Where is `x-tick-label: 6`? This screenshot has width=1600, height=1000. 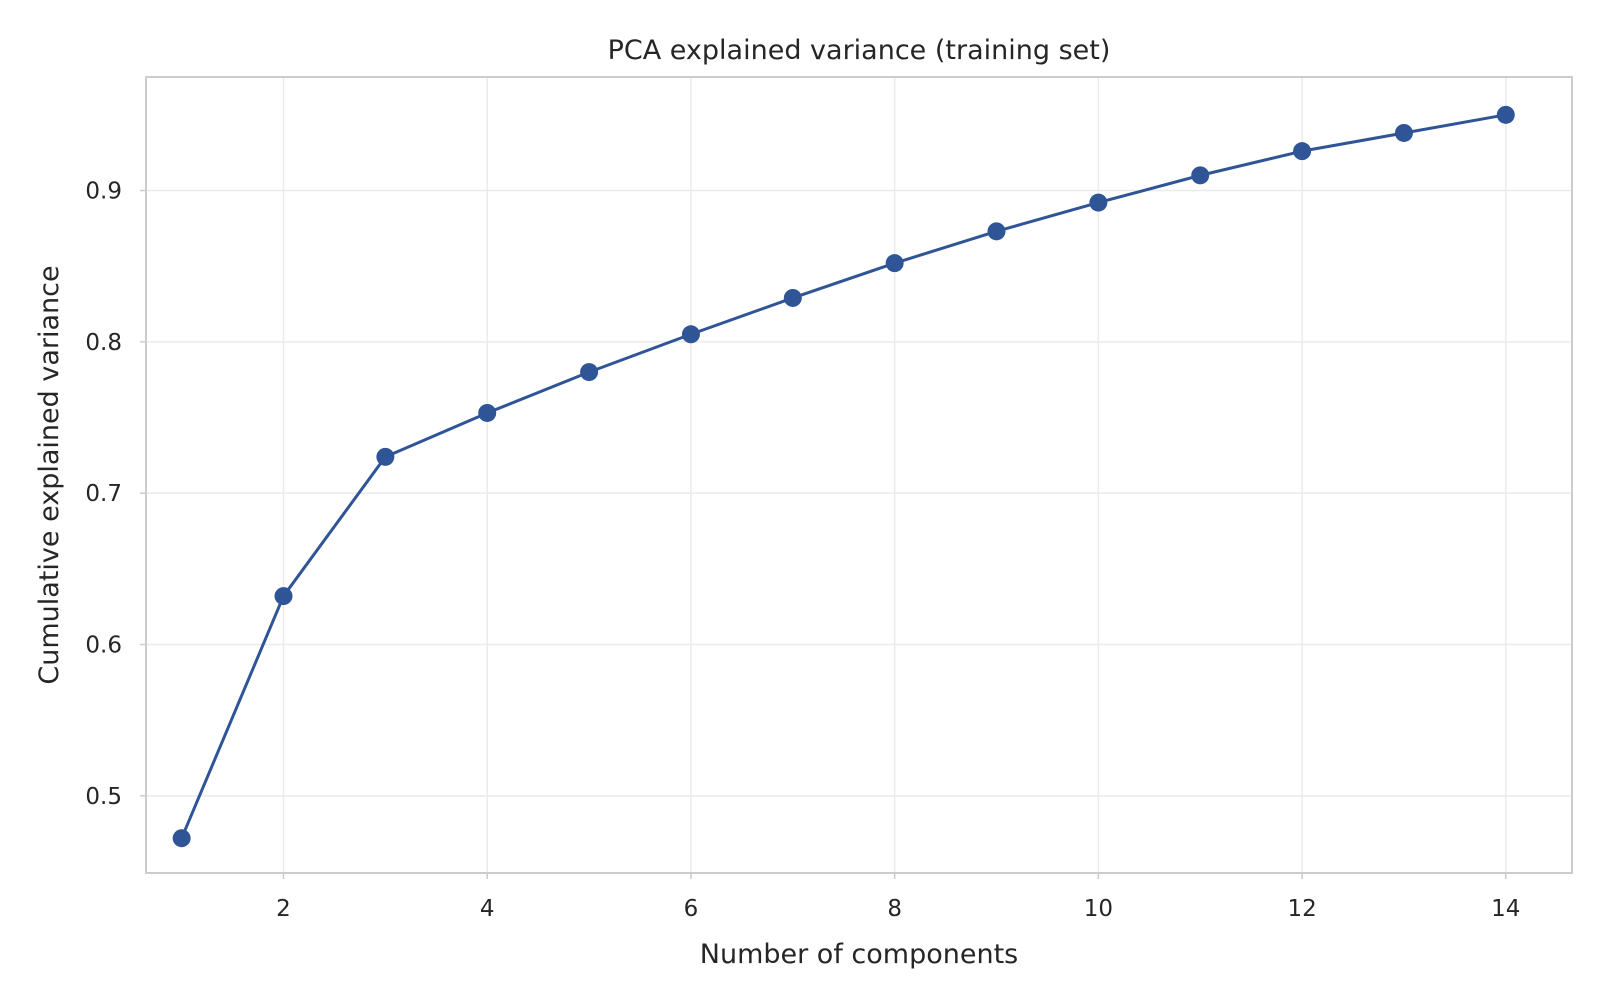 x-tick-label: 6 is located at coordinates (691, 909).